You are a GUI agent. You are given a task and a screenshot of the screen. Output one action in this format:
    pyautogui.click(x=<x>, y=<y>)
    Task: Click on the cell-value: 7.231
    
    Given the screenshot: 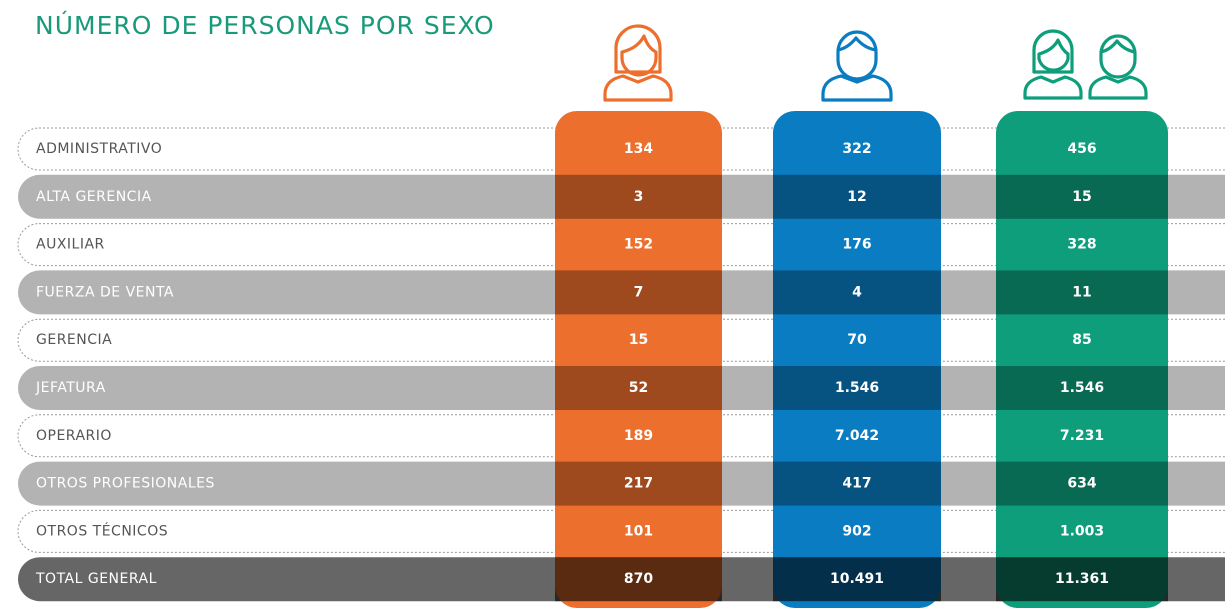 What is the action you would take?
    pyautogui.click(x=1082, y=436)
    